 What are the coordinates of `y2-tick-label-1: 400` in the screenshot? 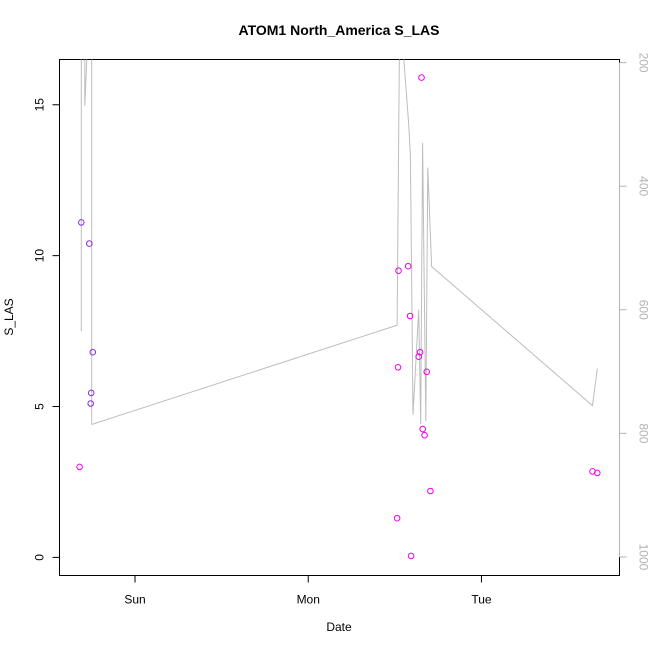 It's located at (643, 186).